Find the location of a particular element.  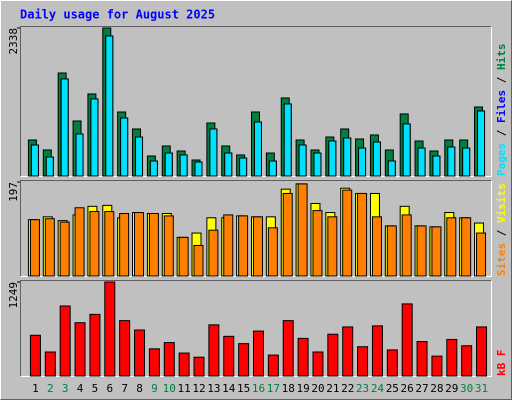

x-tick-label: 2 is located at coordinates (50, 388).